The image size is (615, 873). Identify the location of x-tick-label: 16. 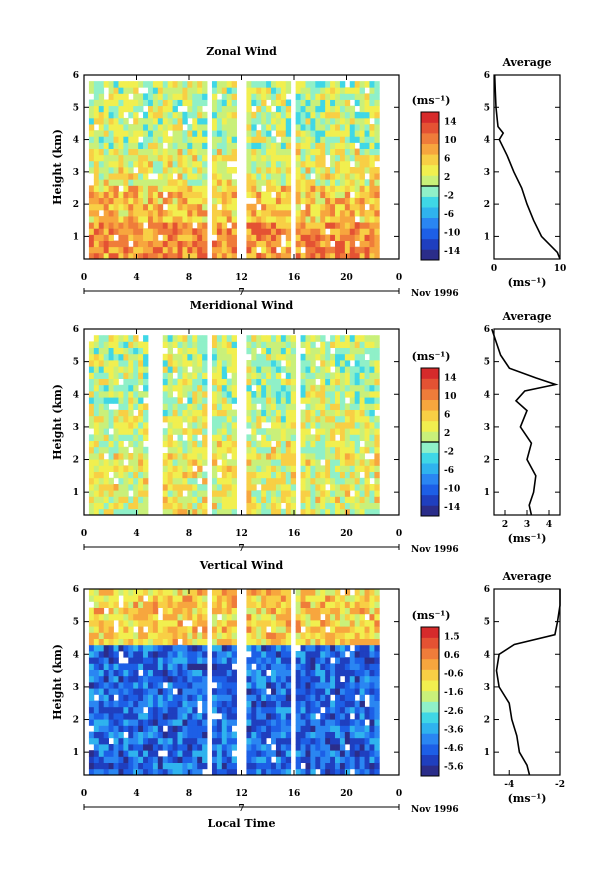
(294, 794).